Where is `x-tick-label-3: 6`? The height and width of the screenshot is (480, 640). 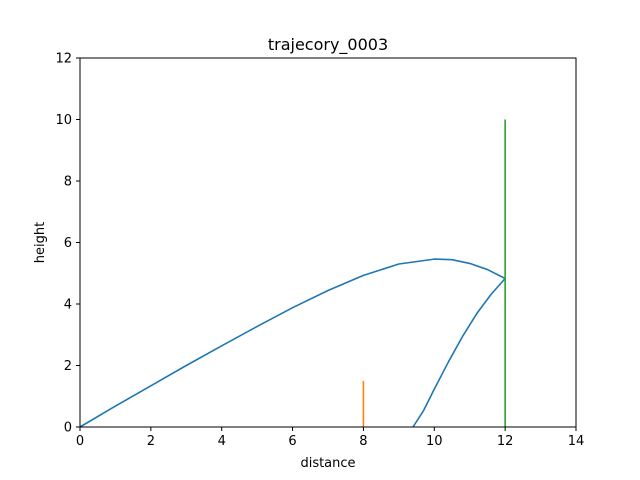
x-tick-label-3: 6 is located at coordinates (292, 441).